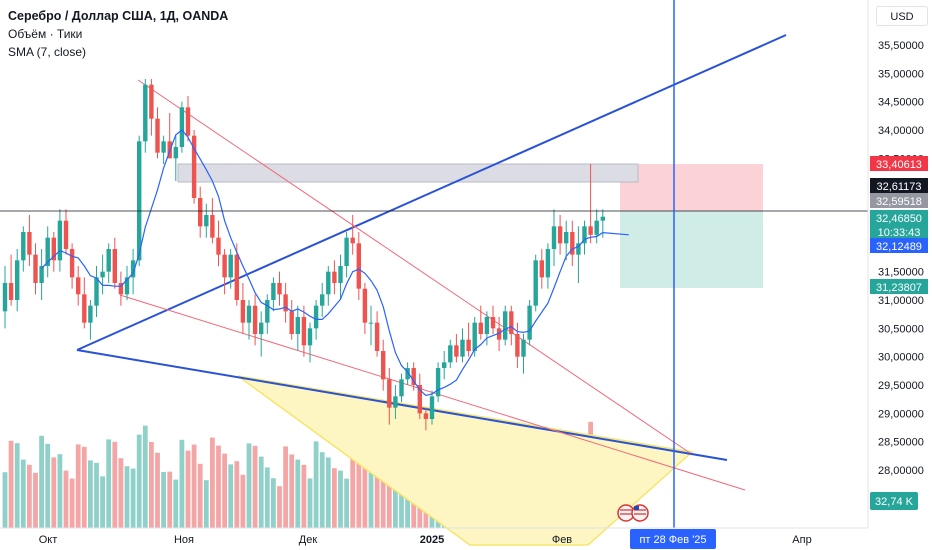 The image size is (932, 550). Describe the element at coordinates (691, 187) in the screenshot. I see `position-loss-zone` at that location.